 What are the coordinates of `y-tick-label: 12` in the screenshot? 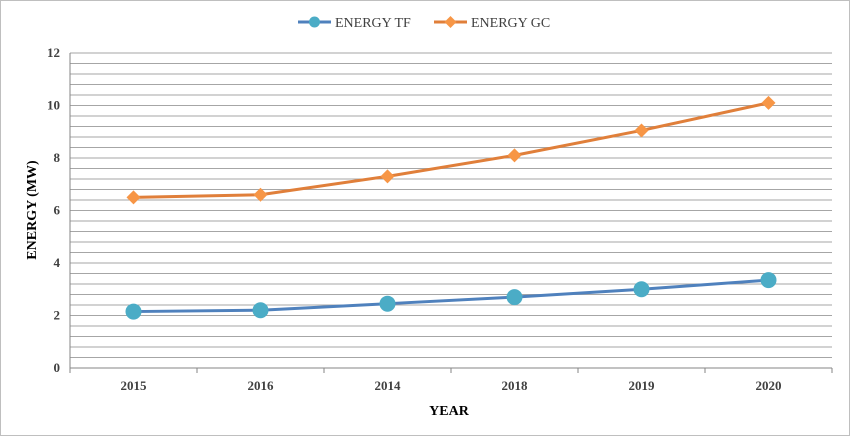 It's located at (53, 52).